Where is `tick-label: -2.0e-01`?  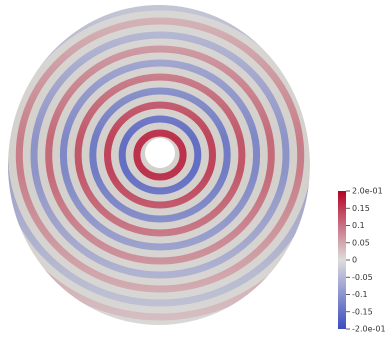 tick-label: -2.0e-01 is located at coordinates (369, 329).